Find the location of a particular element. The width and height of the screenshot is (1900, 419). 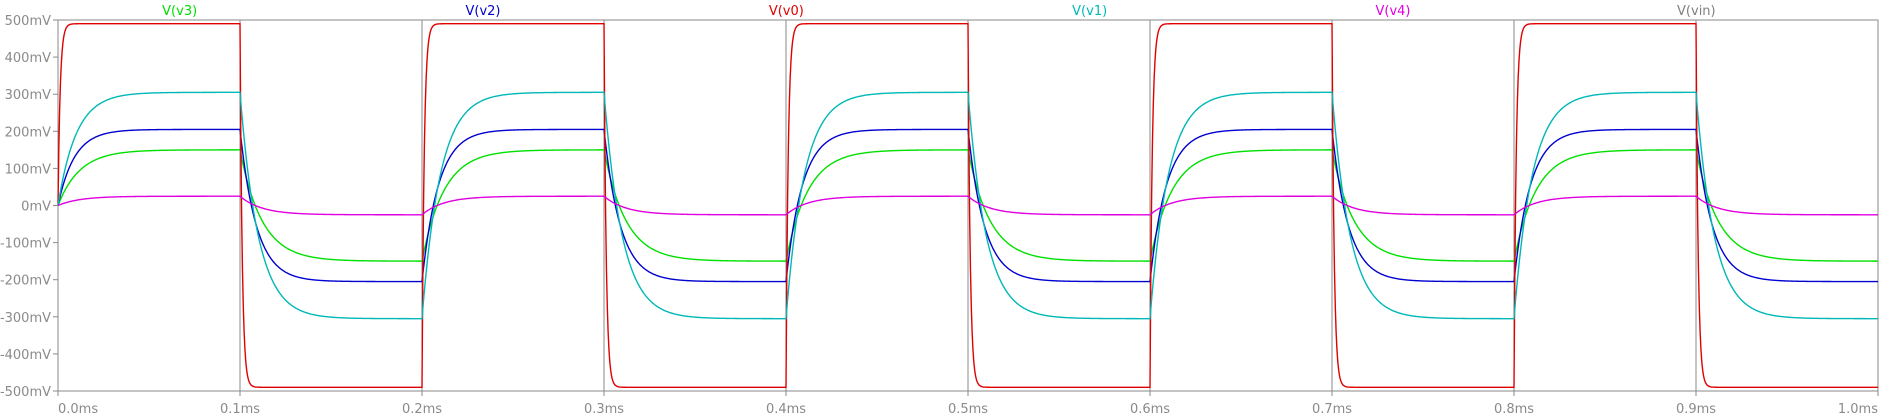

y-tick-label: 0mV is located at coordinates (36, 207).